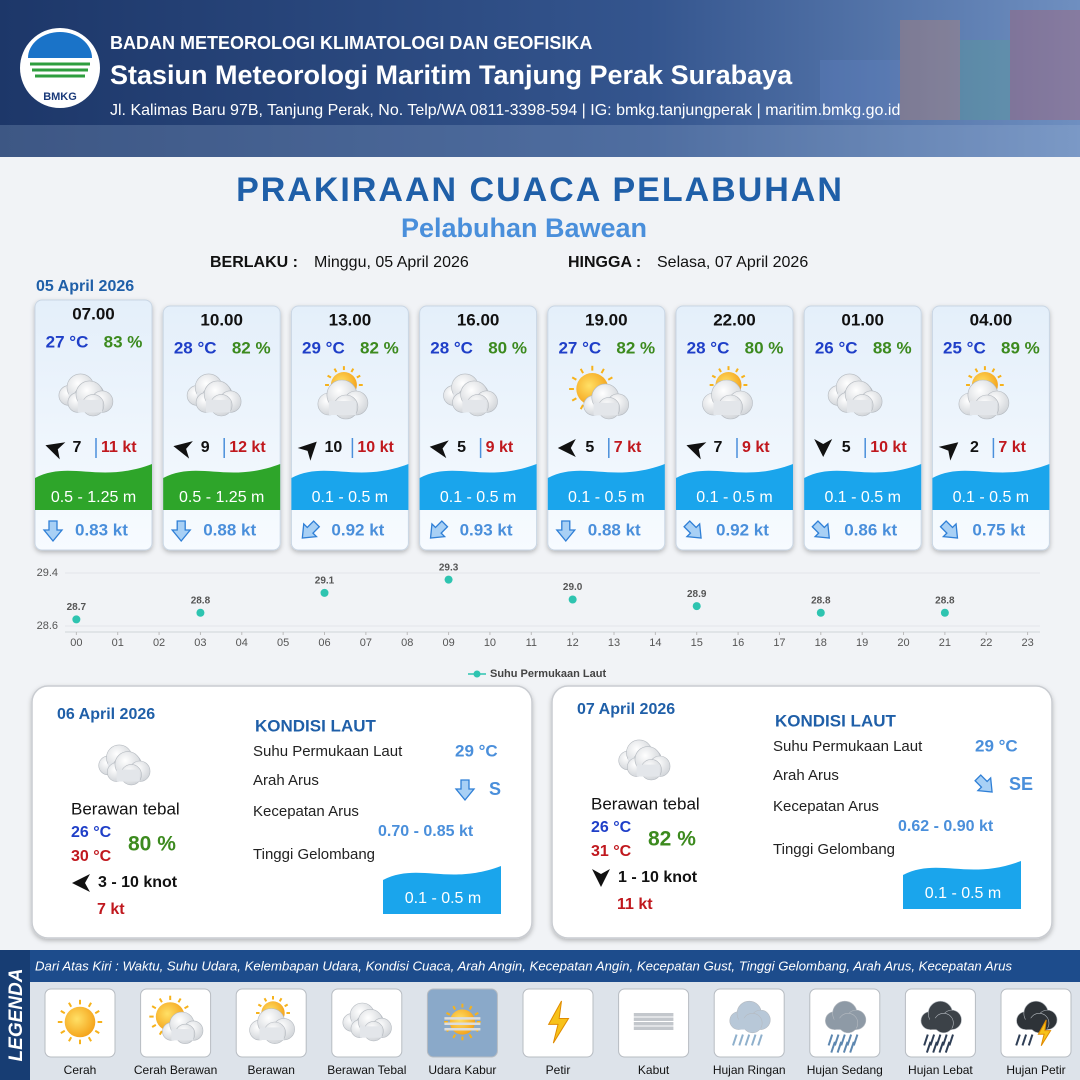 The height and width of the screenshot is (1080, 1080). I want to click on legend-item: Cerah, so click(80, 1070).